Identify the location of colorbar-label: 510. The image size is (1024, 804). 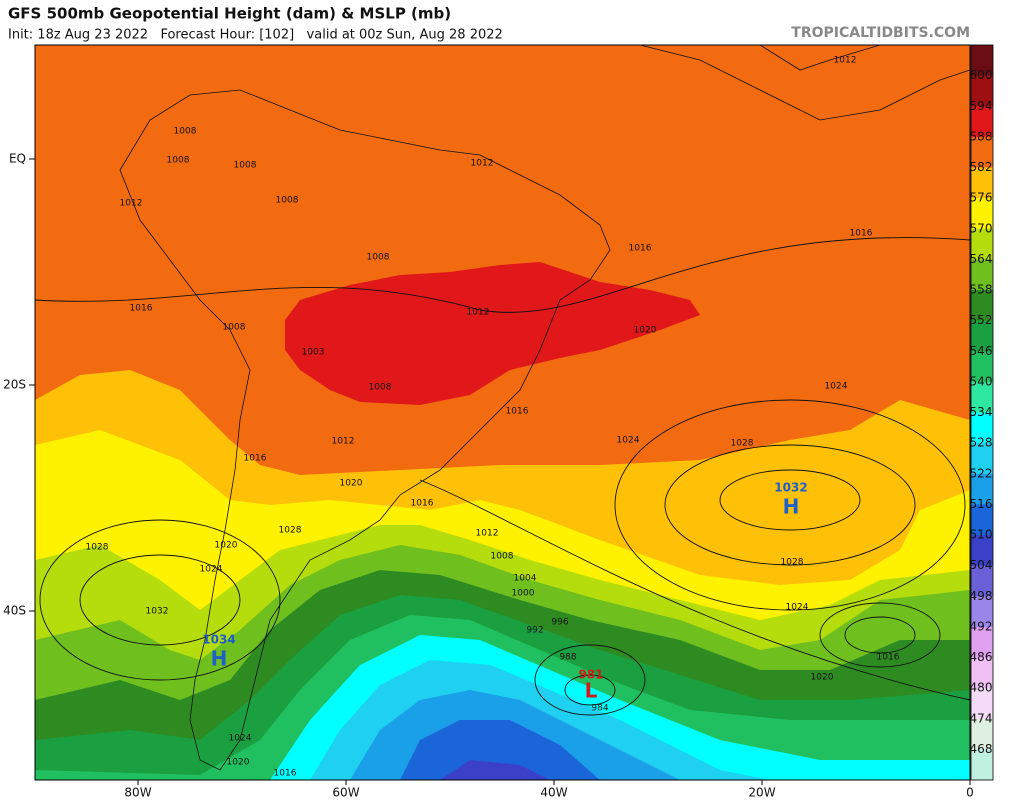
(981, 535).